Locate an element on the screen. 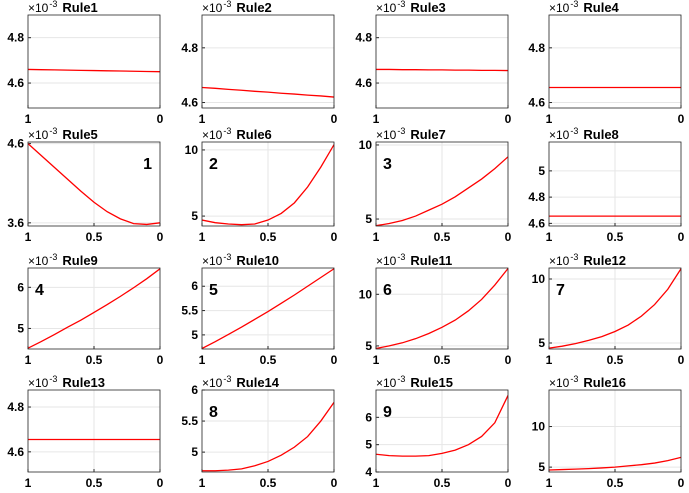  subplot: 5 6 1 0.5 0 ×10 -3 Rule9 4 is located at coordinates (90, 309).